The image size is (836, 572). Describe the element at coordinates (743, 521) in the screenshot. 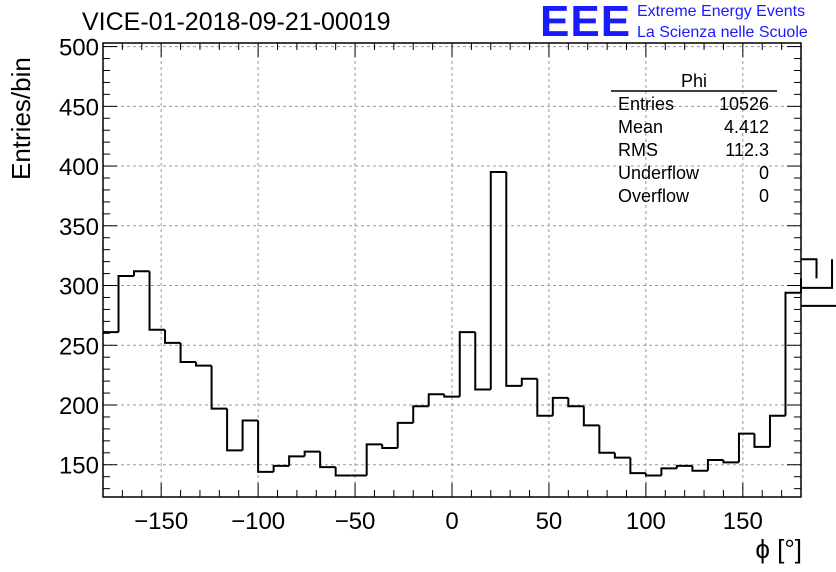

I see `x-tick-label: 150` at that location.